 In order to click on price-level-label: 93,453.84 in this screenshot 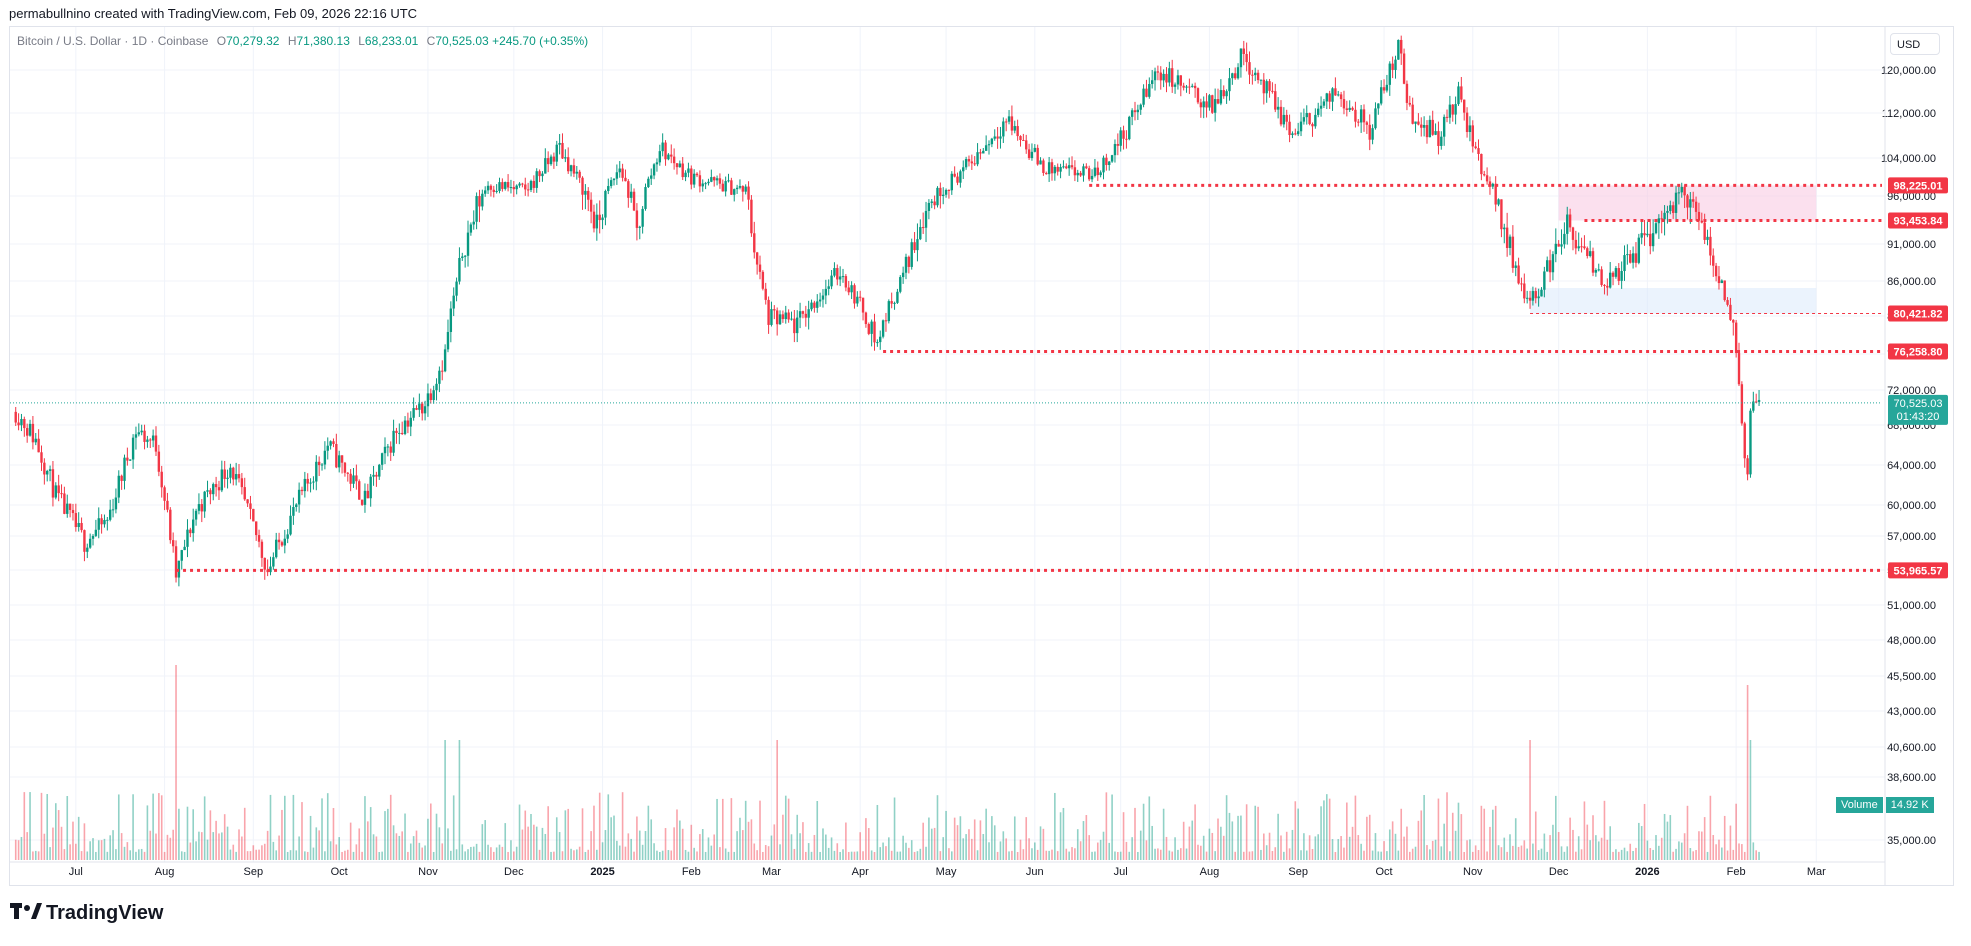, I will do `click(1919, 221)`.